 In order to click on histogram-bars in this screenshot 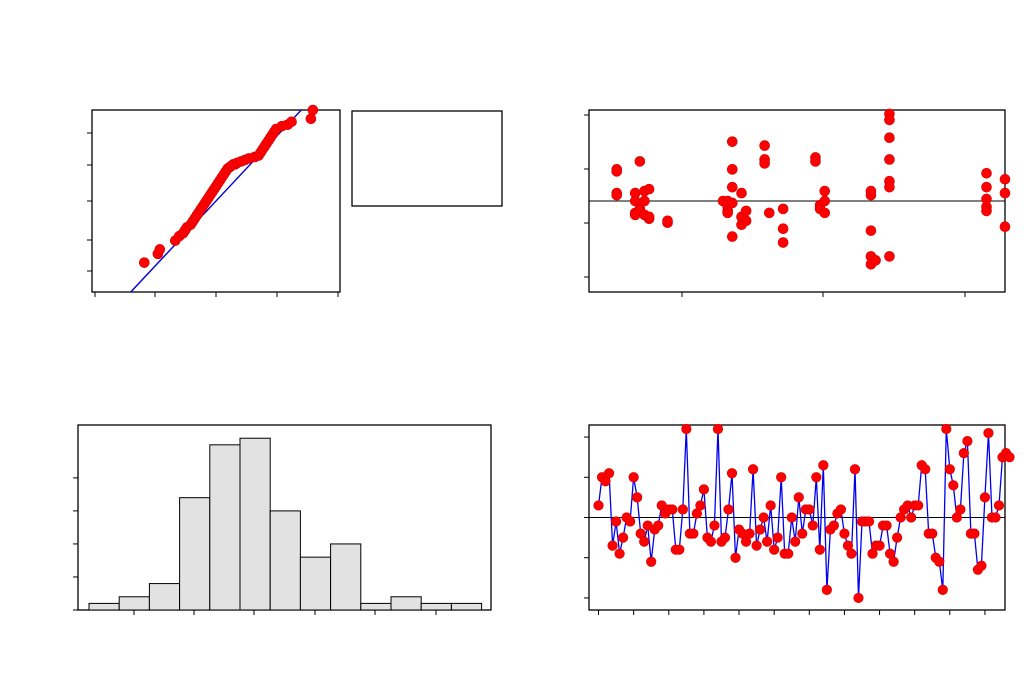, I will do `click(285, 524)`.